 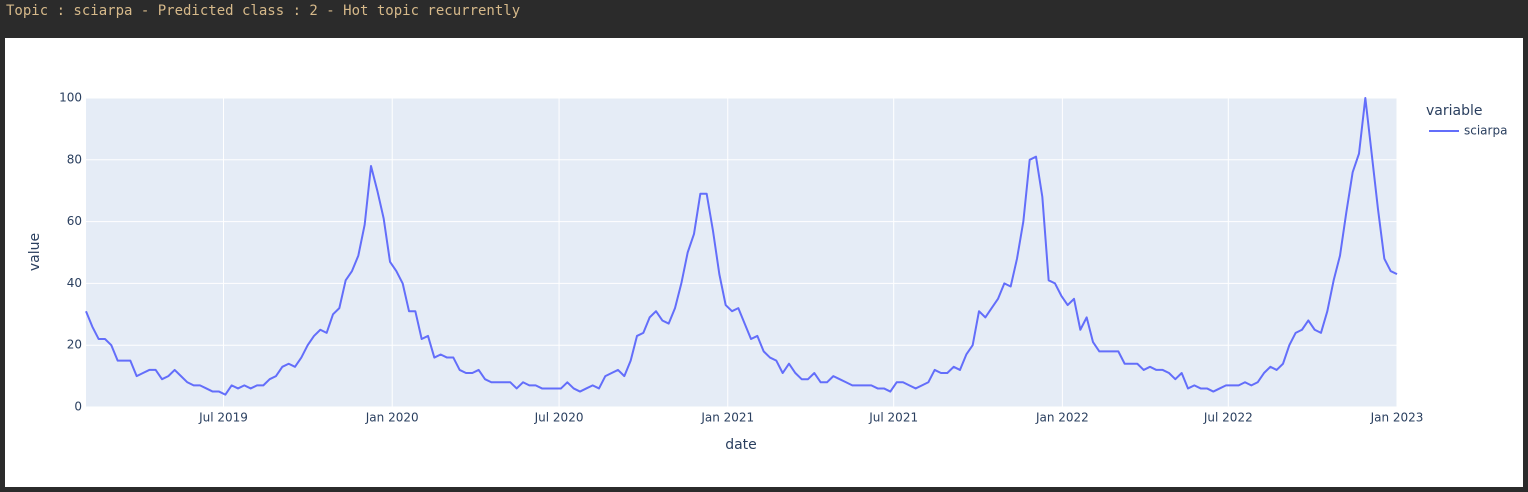 What do you see at coordinates (392, 418) in the screenshot?
I see `x-tick-label: Jan 2020` at bounding box center [392, 418].